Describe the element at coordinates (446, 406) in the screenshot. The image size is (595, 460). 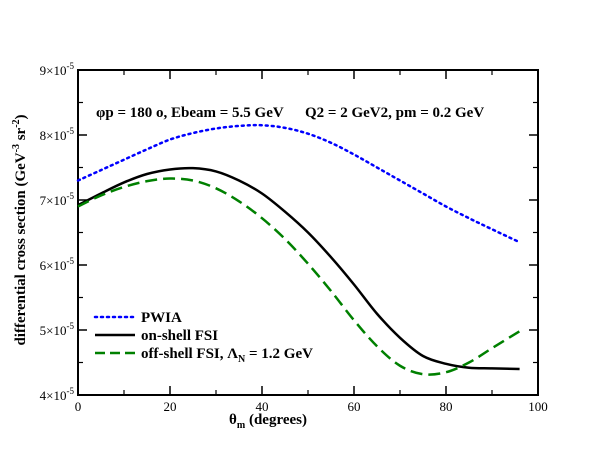
I see `x-tick-label: 80` at that location.